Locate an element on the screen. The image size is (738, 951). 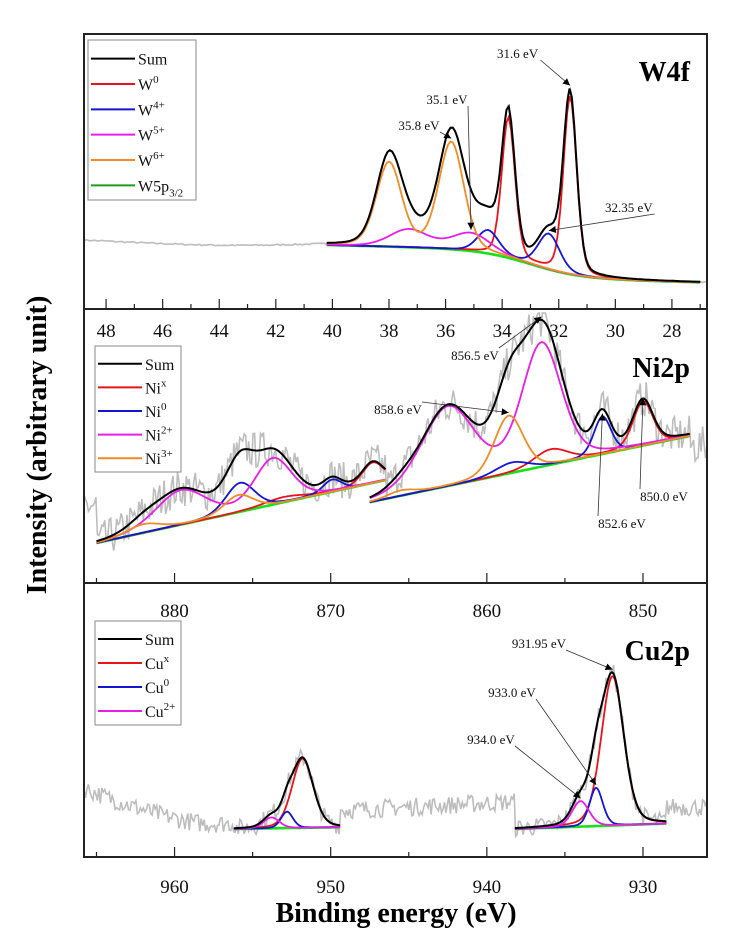
legend-entry-label: W4+ is located at coordinates (151, 109).